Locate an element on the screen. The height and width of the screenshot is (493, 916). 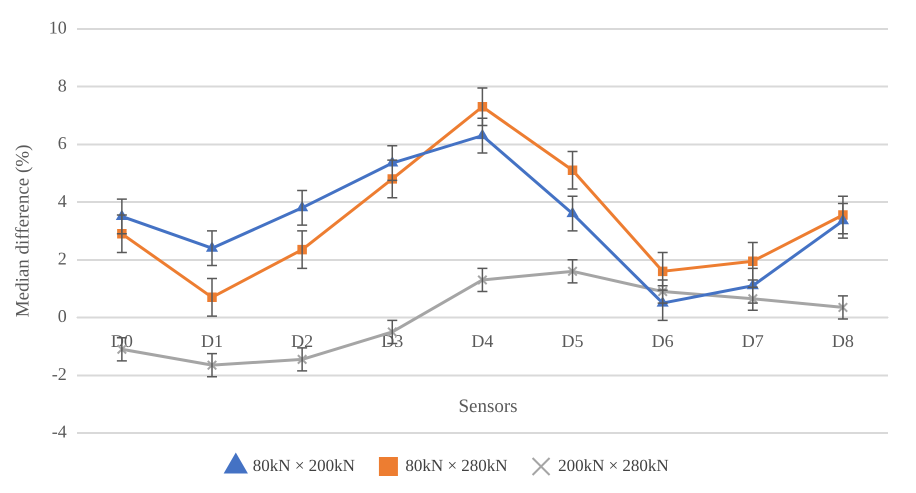
x-tick-label: D8 is located at coordinates (843, 341).